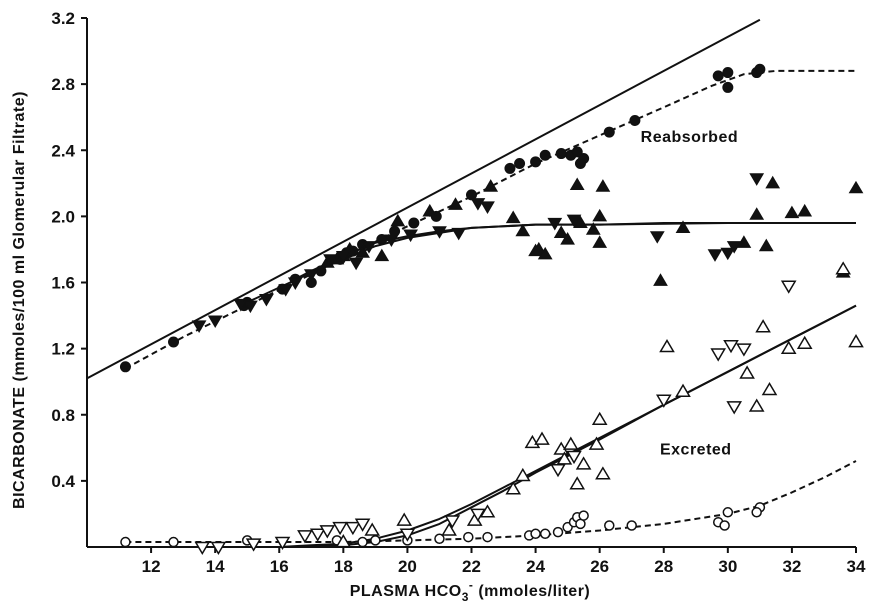  What do you see at coordinates (151, 566) in the screenshot?
I see `x-tick-label: 12` at bounding box center [151, 566].